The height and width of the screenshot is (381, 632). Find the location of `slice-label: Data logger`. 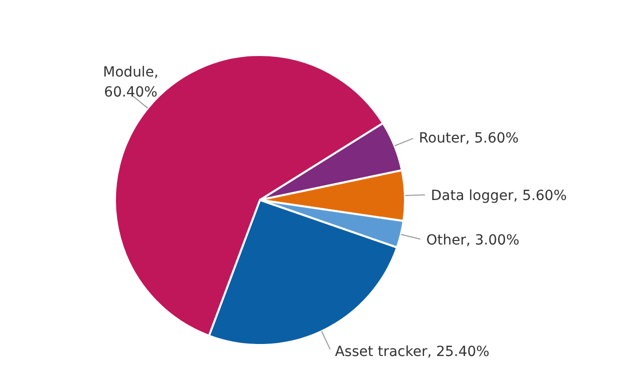

slice-label: Data logger is located at coordinates (472, 196).